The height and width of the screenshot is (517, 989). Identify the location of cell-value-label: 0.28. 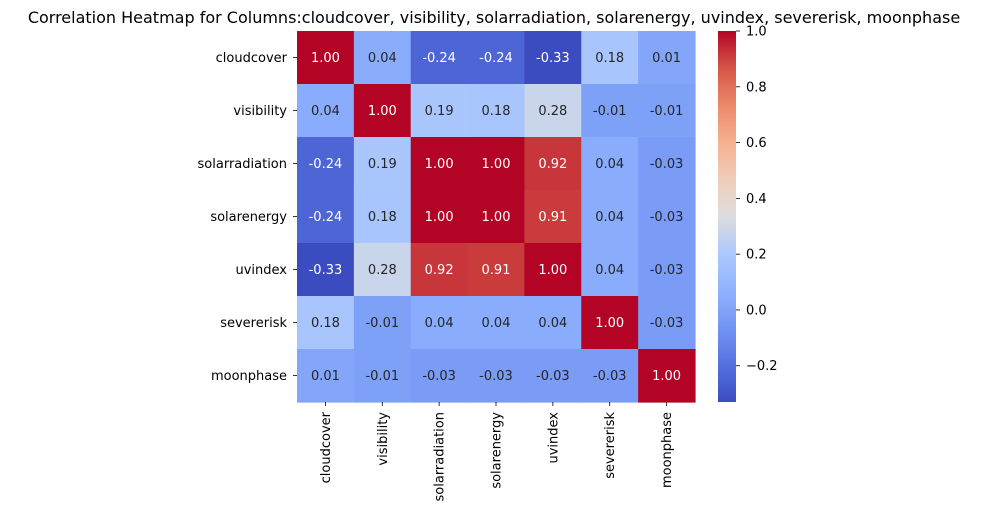
(552, 111).